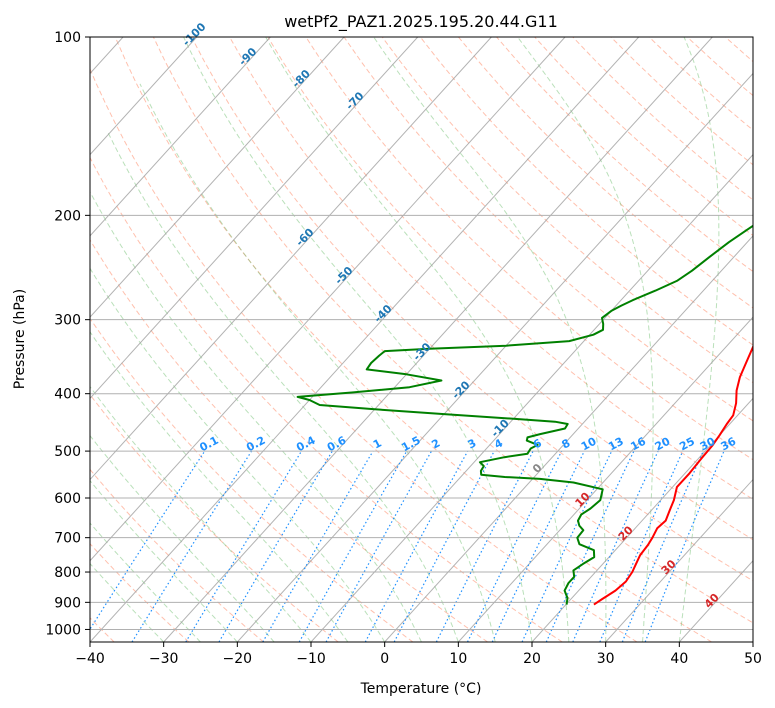 This screenshot has height=708, width=775. Describe the element at coordinates (67, 334) in the screenshot. I see `y-axis-ticks: 100 200 300 400 500 600 700 800 900 1000` at that location.